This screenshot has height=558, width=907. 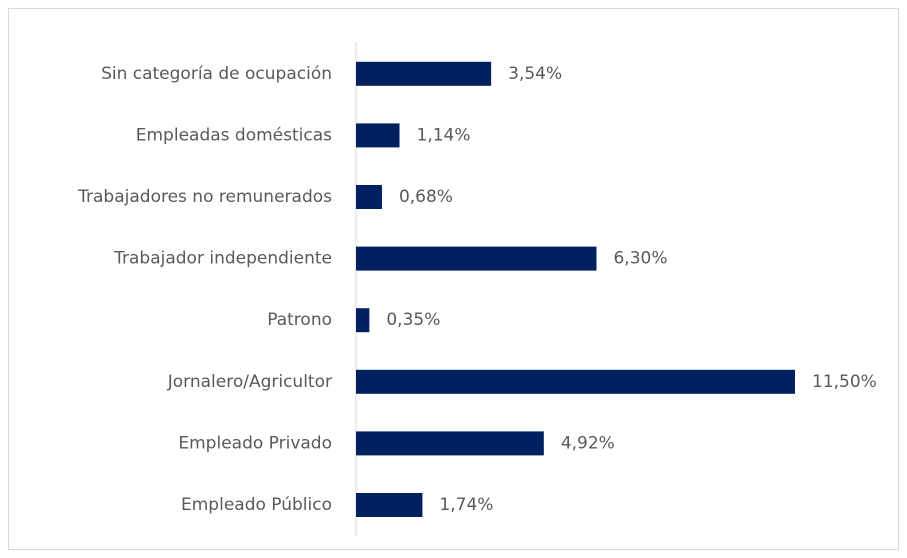 What do you see at coordinates (588, 443) in the screenshot?
I see `data-label: 4,92%` at bounding box center [588, 443].